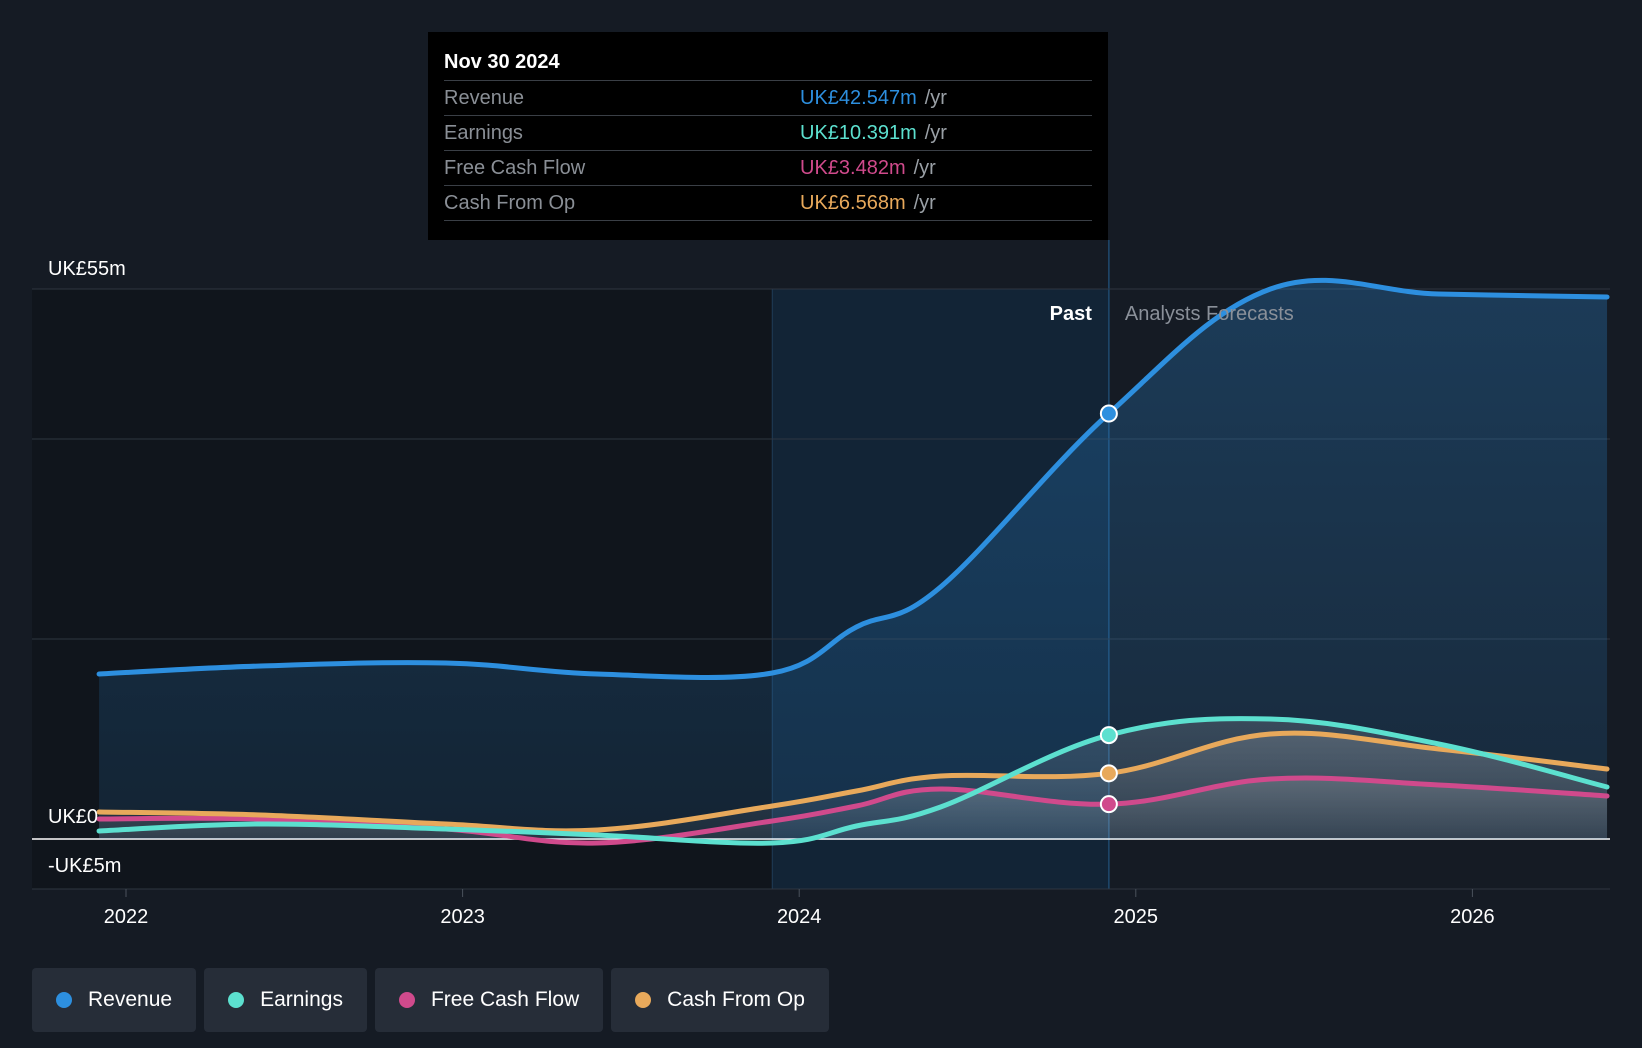 The width and height of the screenshot is (1642, 1048). I want to click on past-label: Past, so click(1071, 314).